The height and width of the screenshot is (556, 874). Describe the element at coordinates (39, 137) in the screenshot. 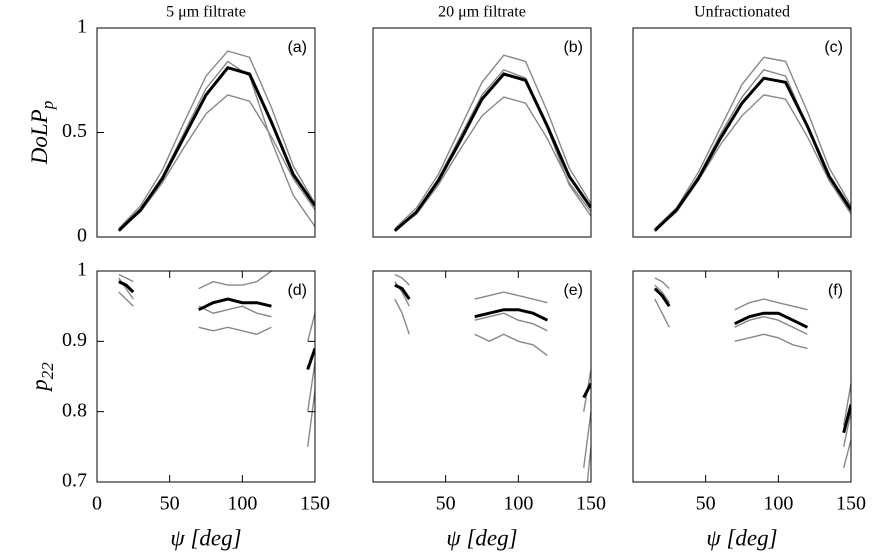

I see `y-axis-label-main: DoLP` at that location.